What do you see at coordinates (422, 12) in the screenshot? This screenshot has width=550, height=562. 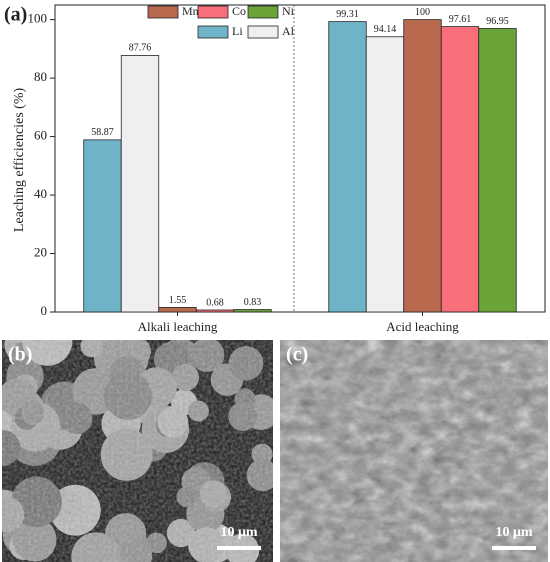 I see `value-label: 100` at bounding box center [422, 12].